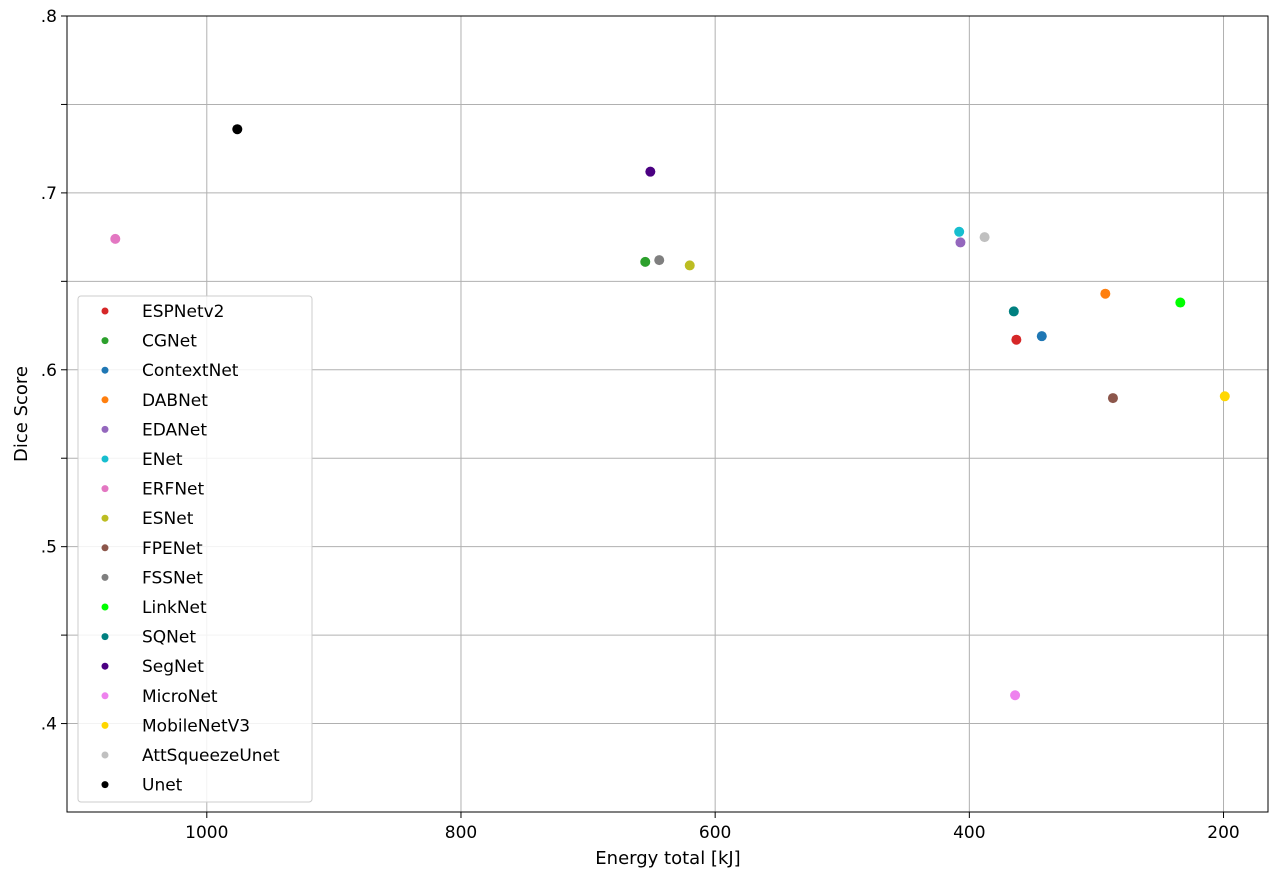 Image resolution: width=1271 pixels, height=874 pixels. I want to click on x-tick-label: 800, so click(461, 833).